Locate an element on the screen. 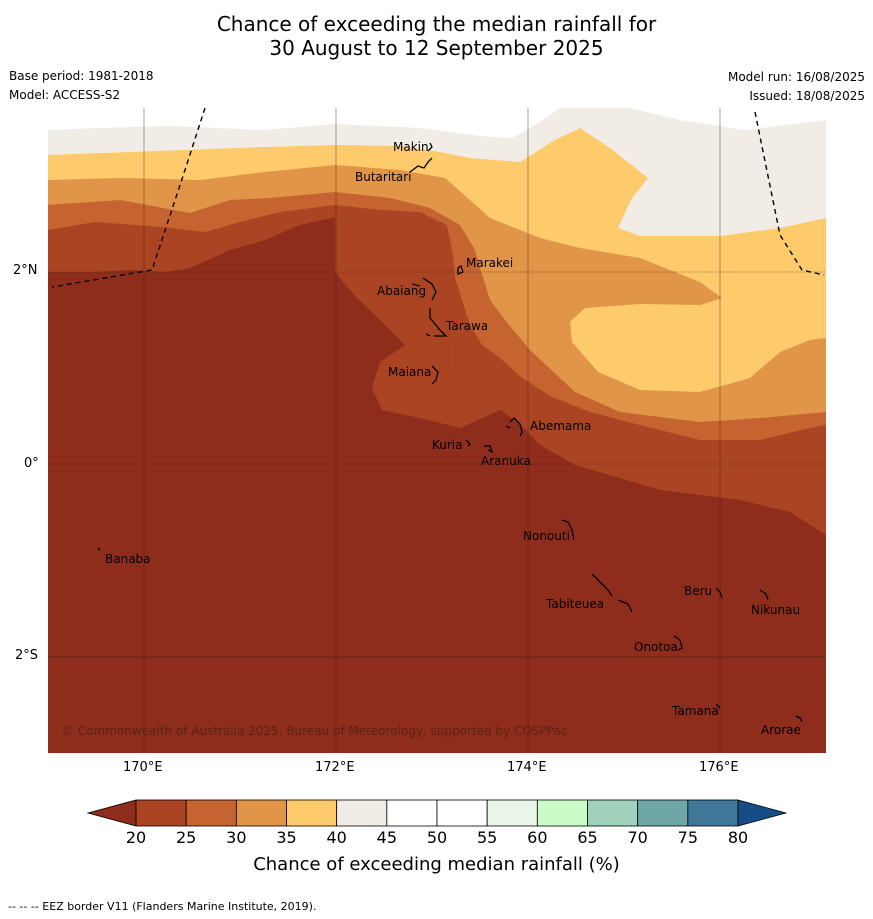  colorbar-tick-80: 80 is located at coordinates (738, 837).